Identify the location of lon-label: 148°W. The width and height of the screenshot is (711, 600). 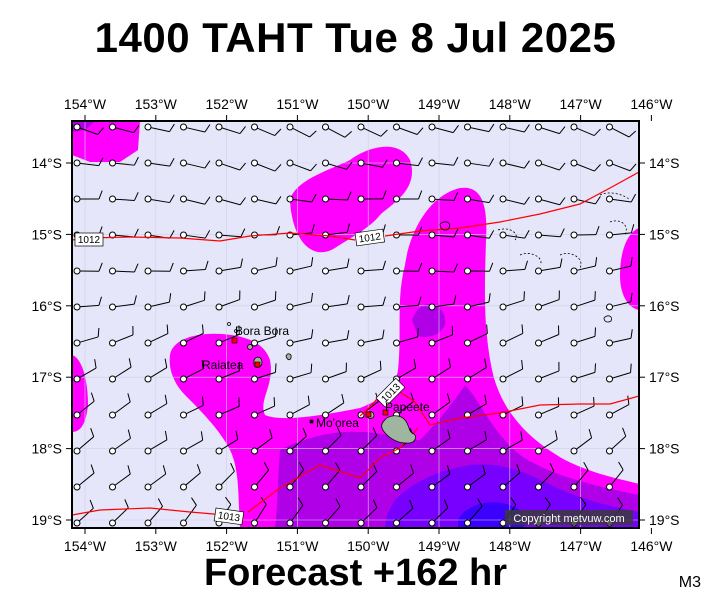
(510, 104).